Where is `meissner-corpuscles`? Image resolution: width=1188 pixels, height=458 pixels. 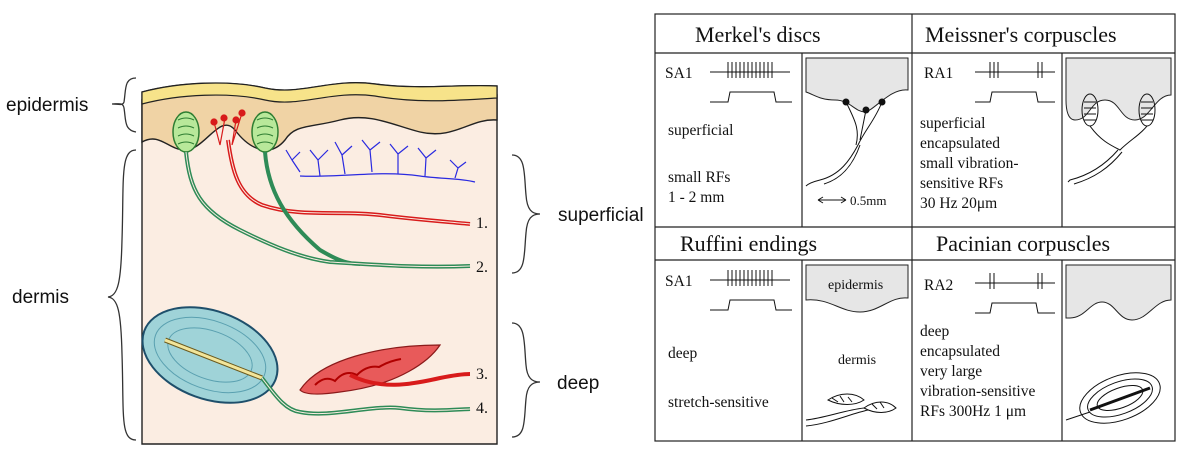
meissner-corpuscles is located at coordinates (225, 132).